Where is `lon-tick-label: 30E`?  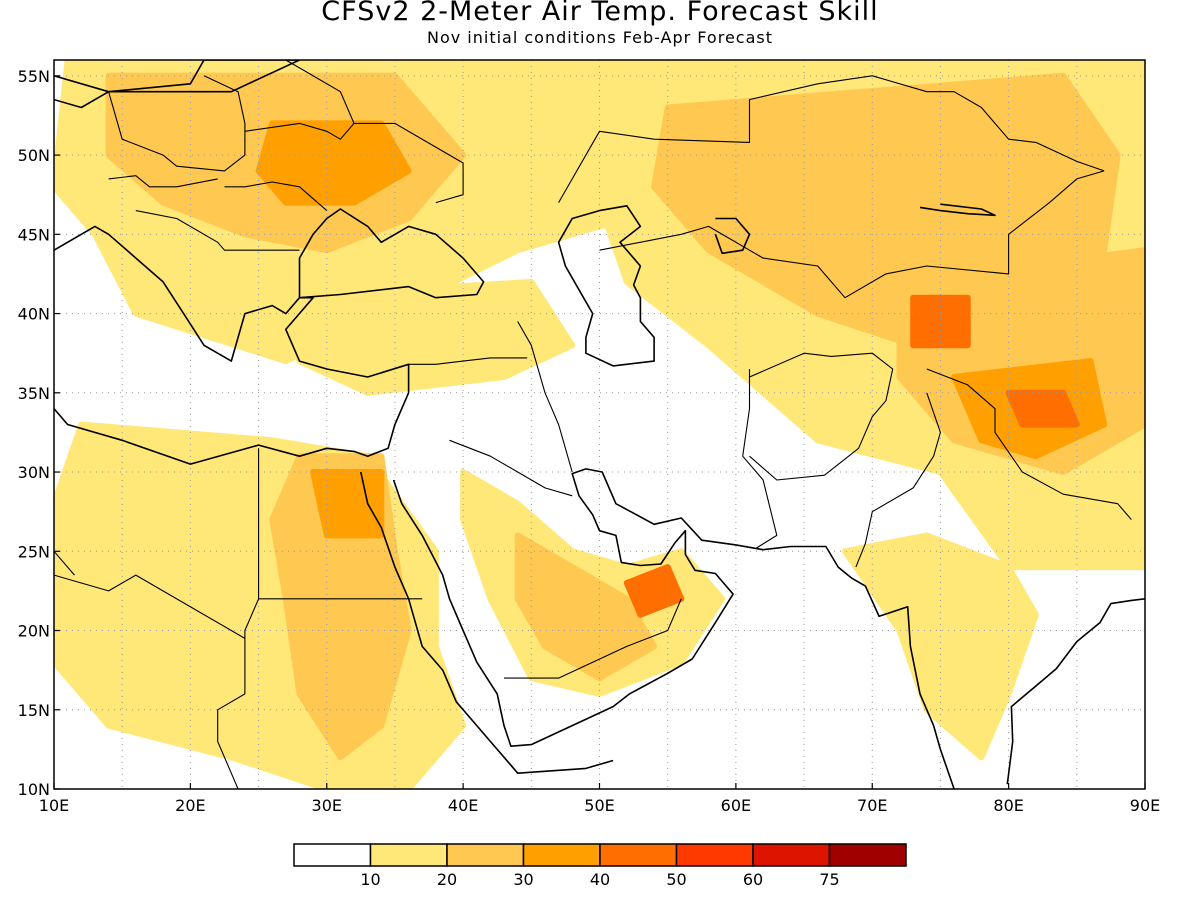 lon-tick-label: 30E is located at coordinates (327, 805).